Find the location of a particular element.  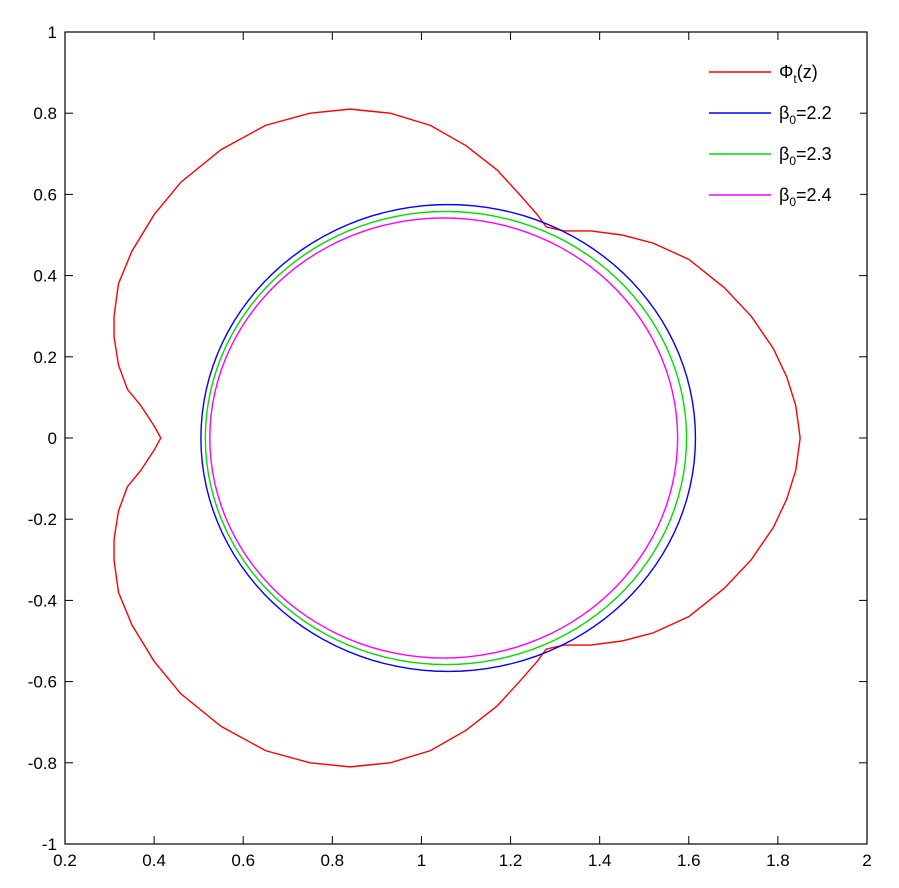

y-tick-label: -1 is located at coordinates (49, 844).